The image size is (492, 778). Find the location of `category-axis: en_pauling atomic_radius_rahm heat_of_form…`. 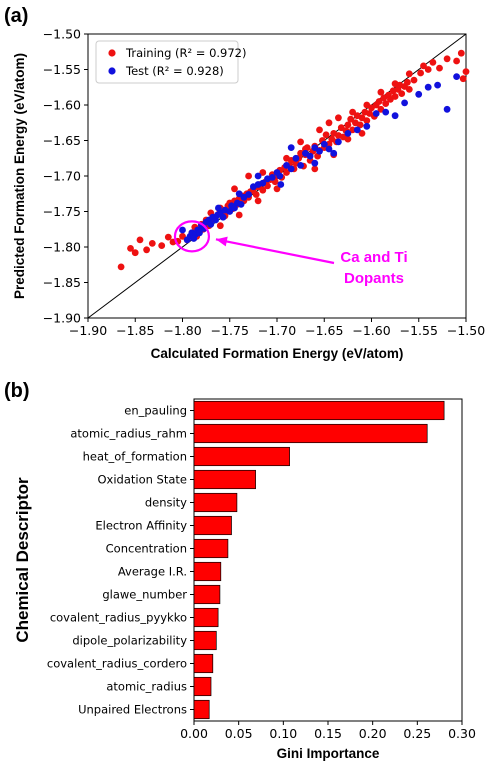

category-axis: en_pauling atomic_radius_rahm heat_of_form… is located at coordinates (120, 560).